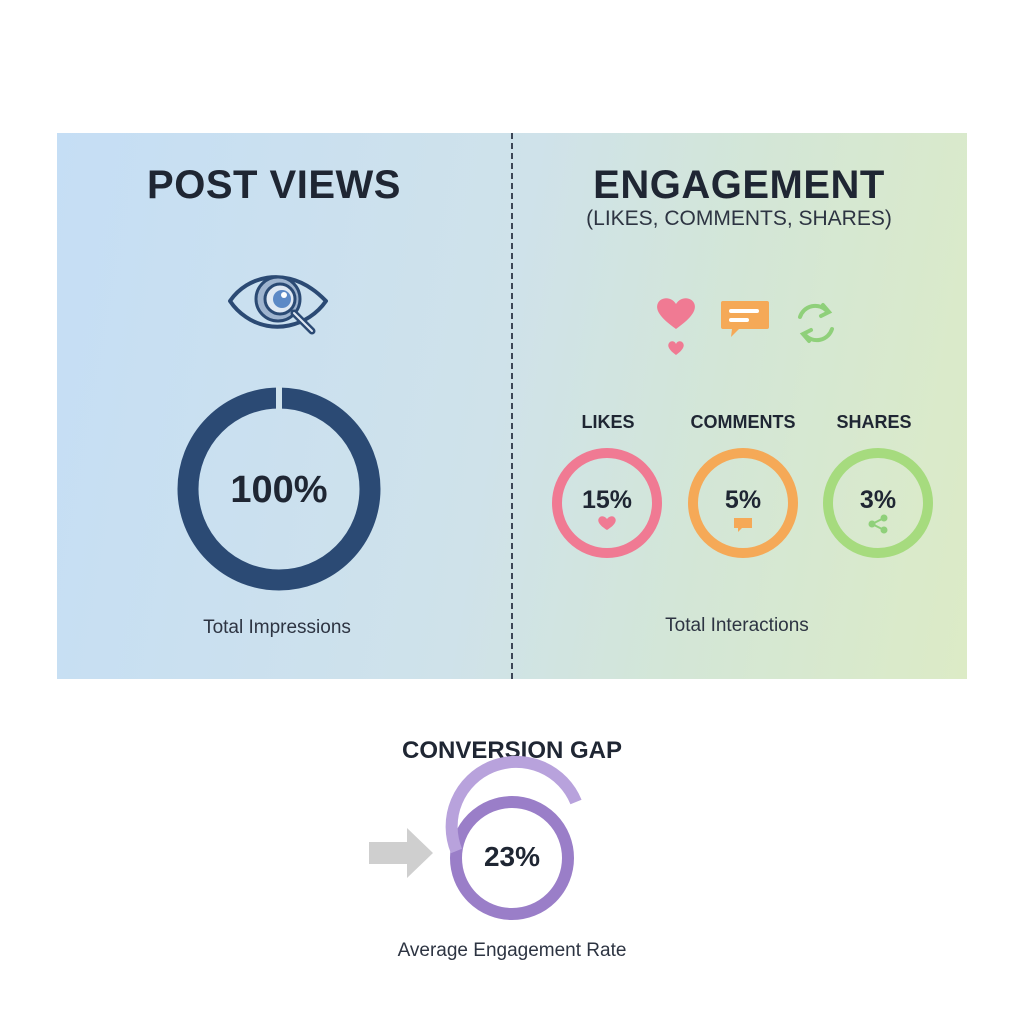 Image resolution: width=1024 pixels, height=1024 pixels. Describe the element at coordinates (743, 500) in the screenshot. I see `comments-percent-label: 5%` at that location.